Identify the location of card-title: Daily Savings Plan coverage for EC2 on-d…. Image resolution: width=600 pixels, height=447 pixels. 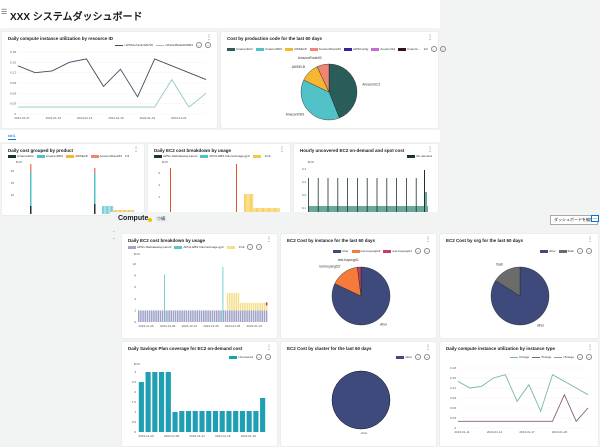
(185, 348).